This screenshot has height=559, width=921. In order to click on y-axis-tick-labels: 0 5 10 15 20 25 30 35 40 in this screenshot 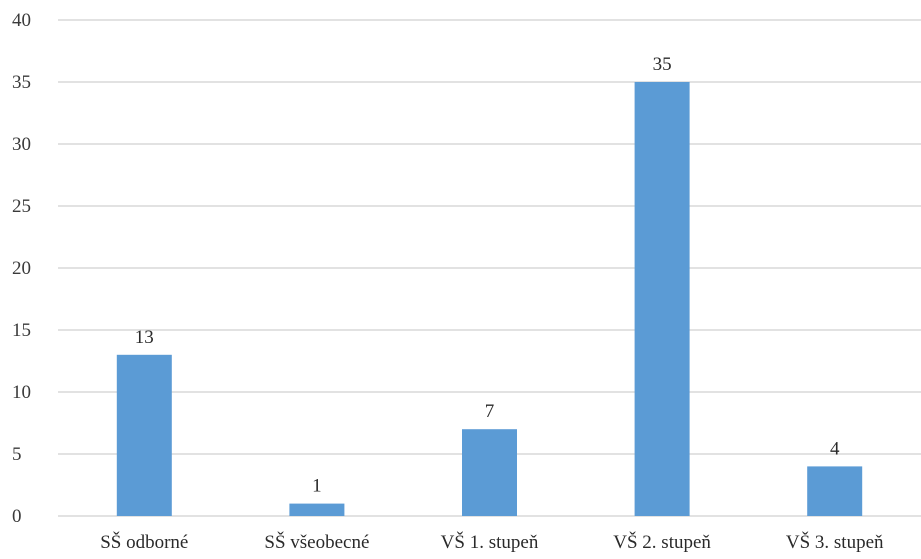, I will do `click(21, 268)`.